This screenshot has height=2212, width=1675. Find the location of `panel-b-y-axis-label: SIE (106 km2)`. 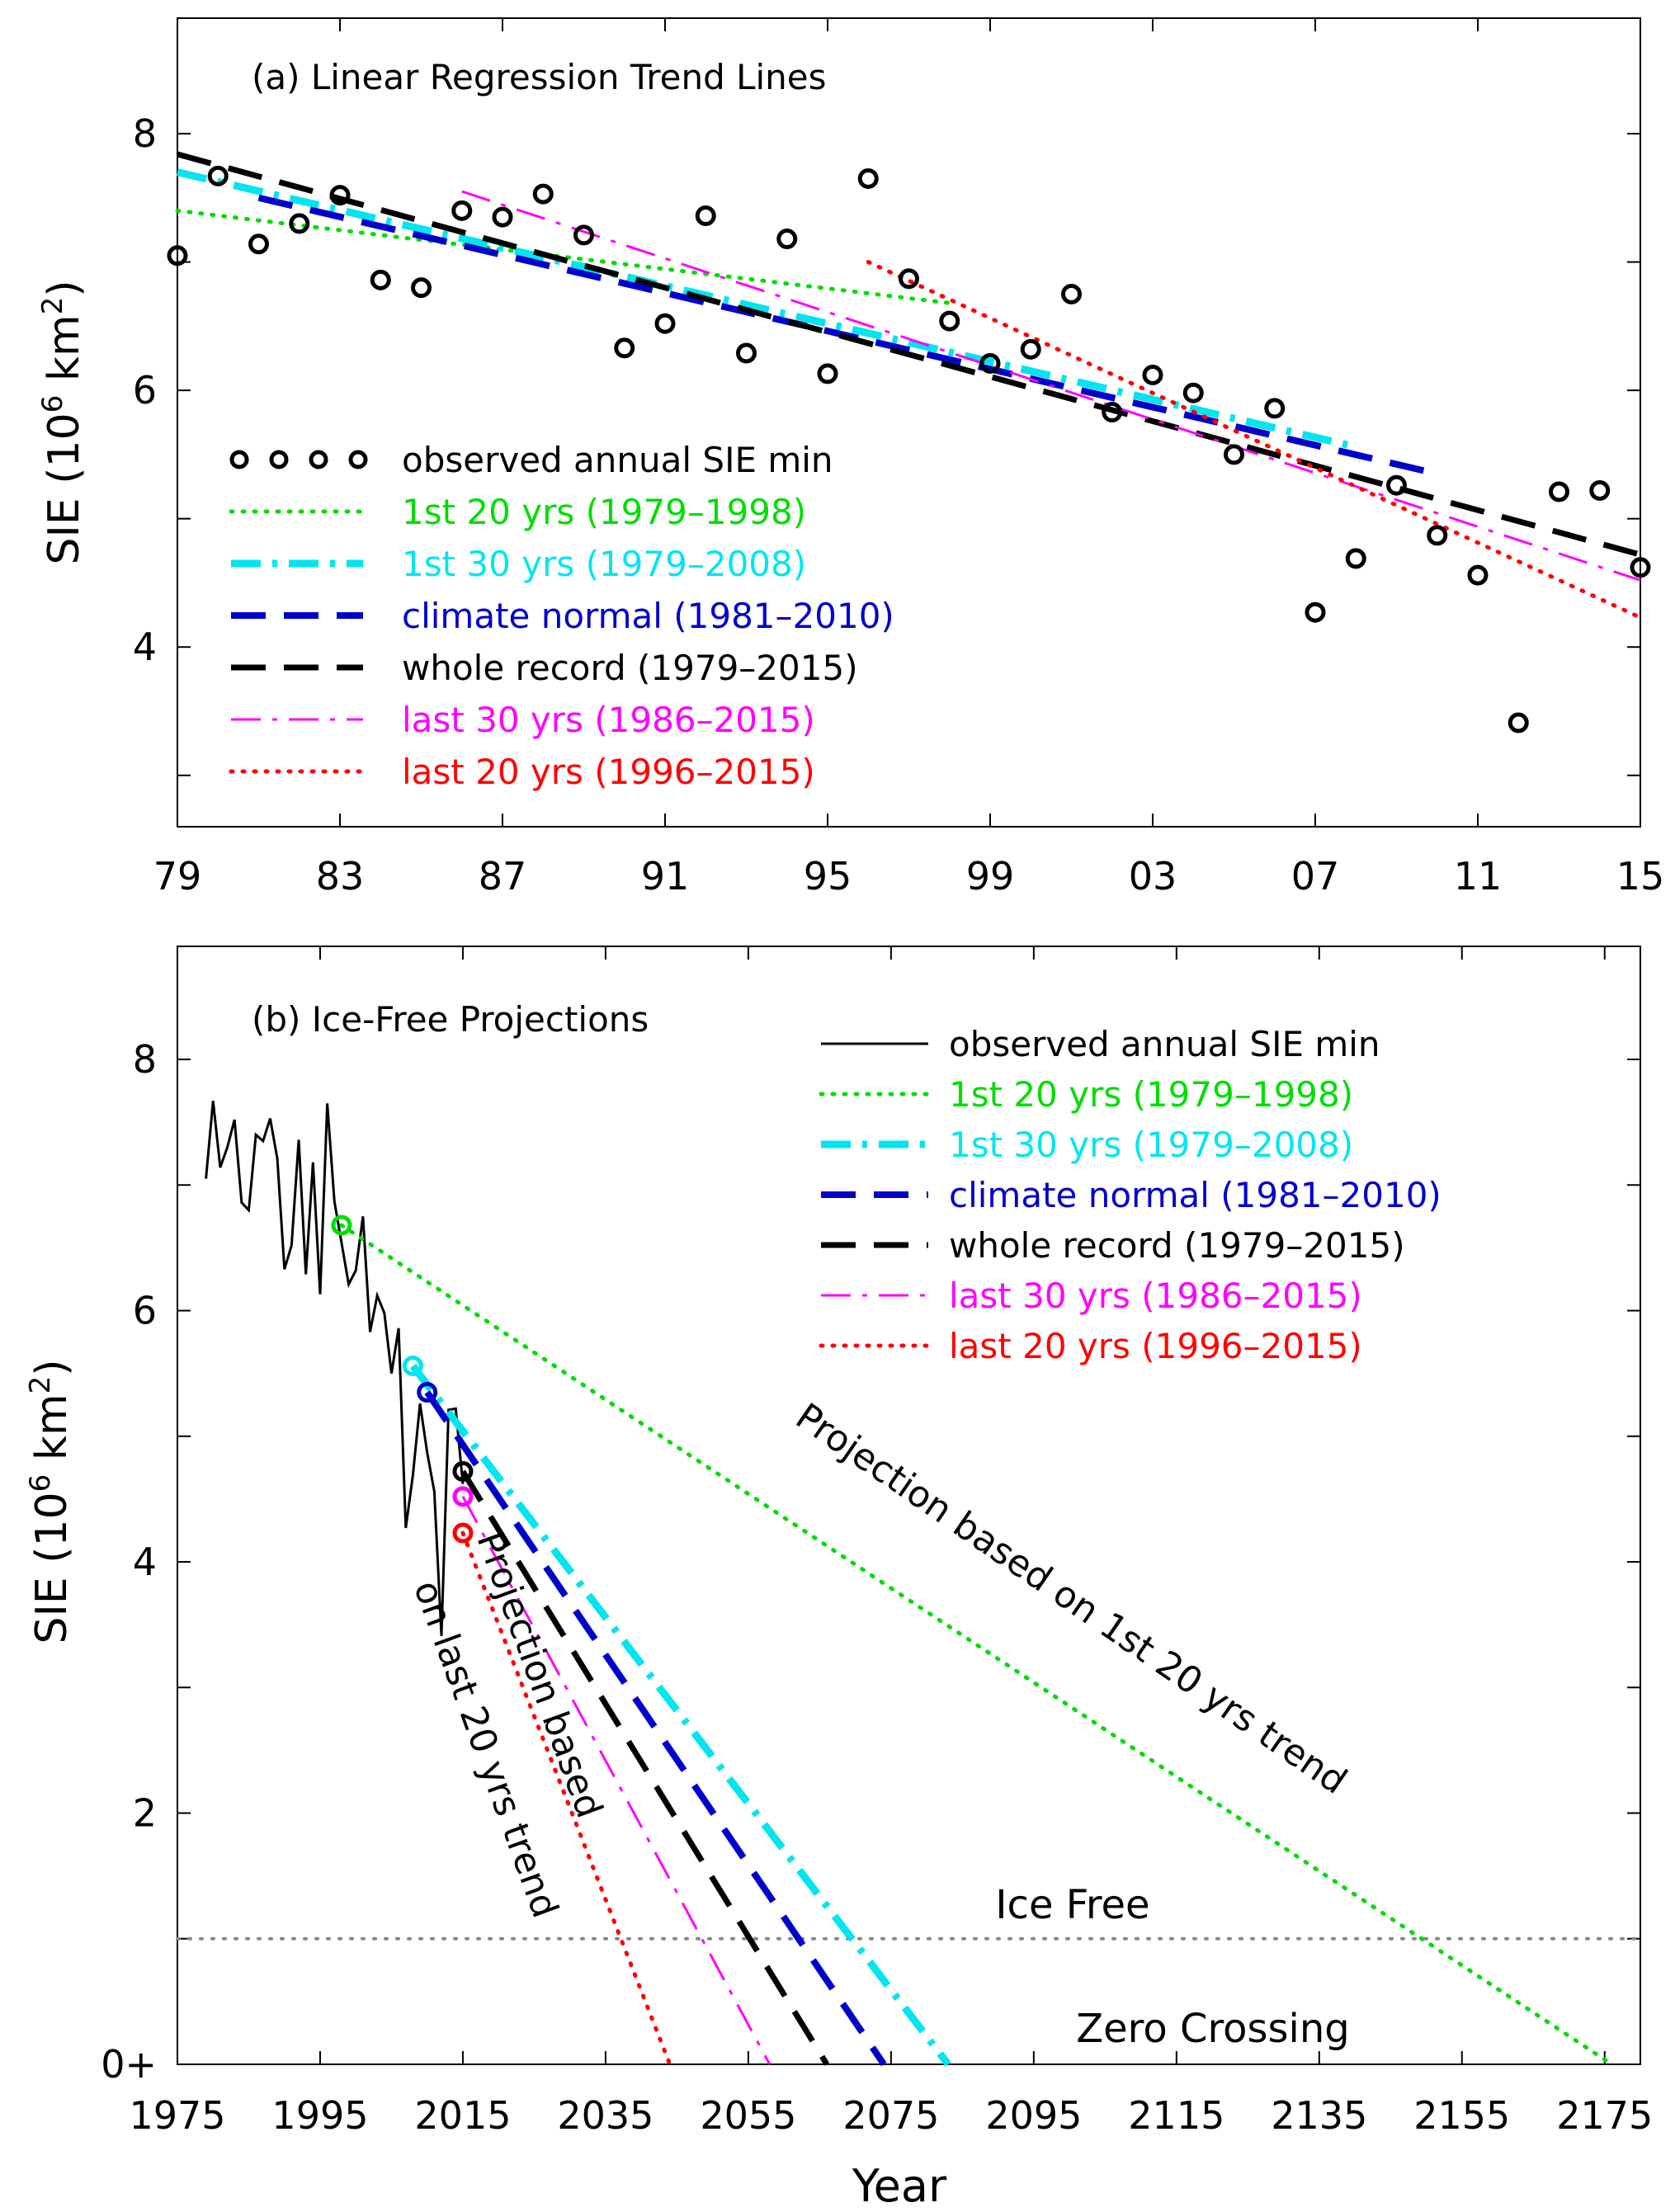

panel-b-y-axis-label: SIE (106 km2) is located at coordinates (50, 1501).